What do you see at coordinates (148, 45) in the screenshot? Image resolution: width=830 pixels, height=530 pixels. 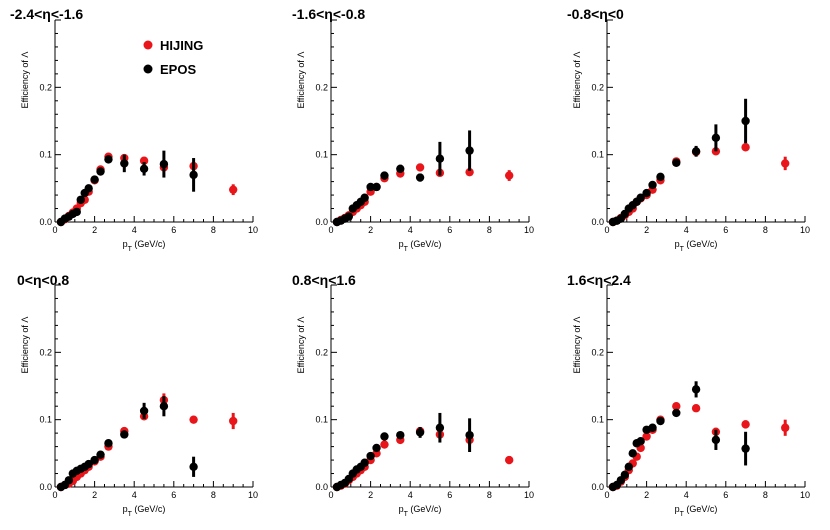 I see `legend-marker-hijing` at bounding box center [148, 45].